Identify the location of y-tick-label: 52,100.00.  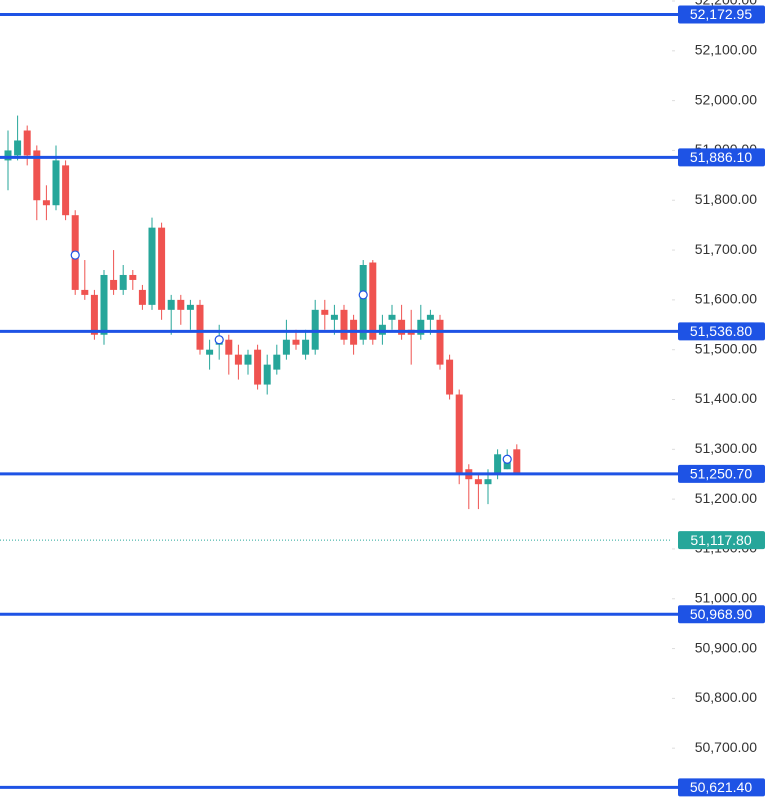
(726, 50).